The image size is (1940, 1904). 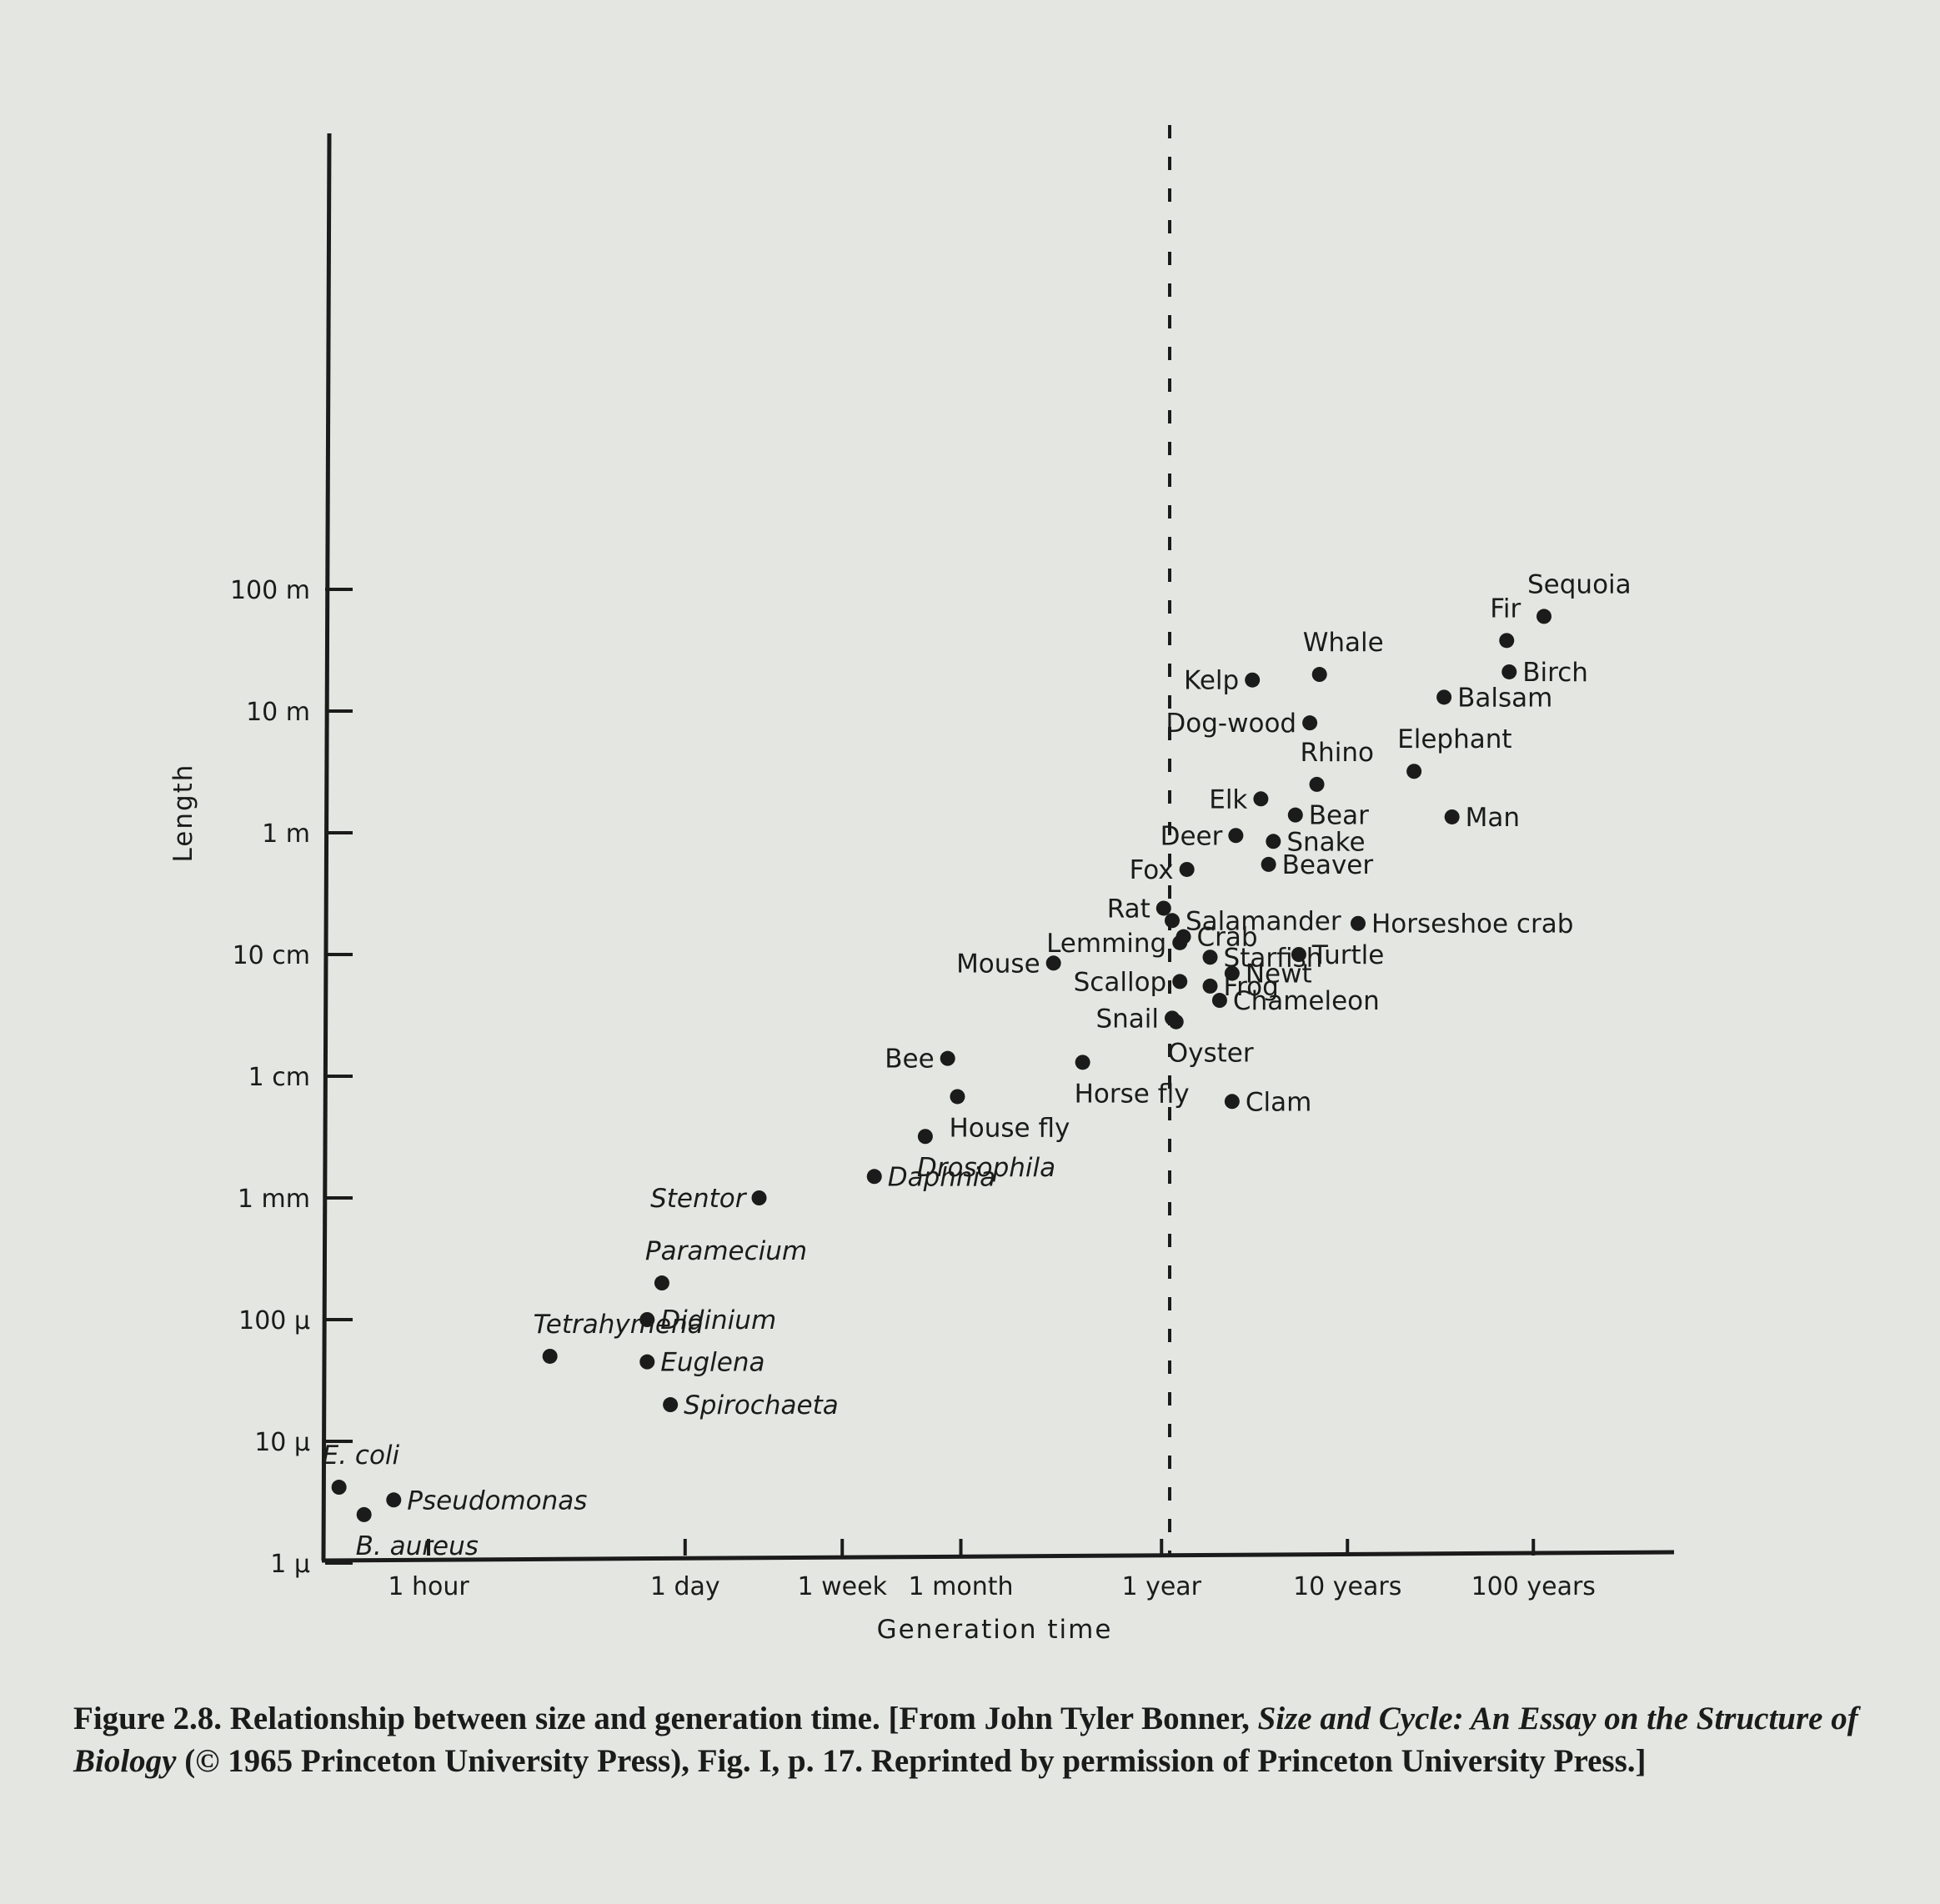 I want to click on point-label: Tetrahymena, so click(x=619, y=1325).